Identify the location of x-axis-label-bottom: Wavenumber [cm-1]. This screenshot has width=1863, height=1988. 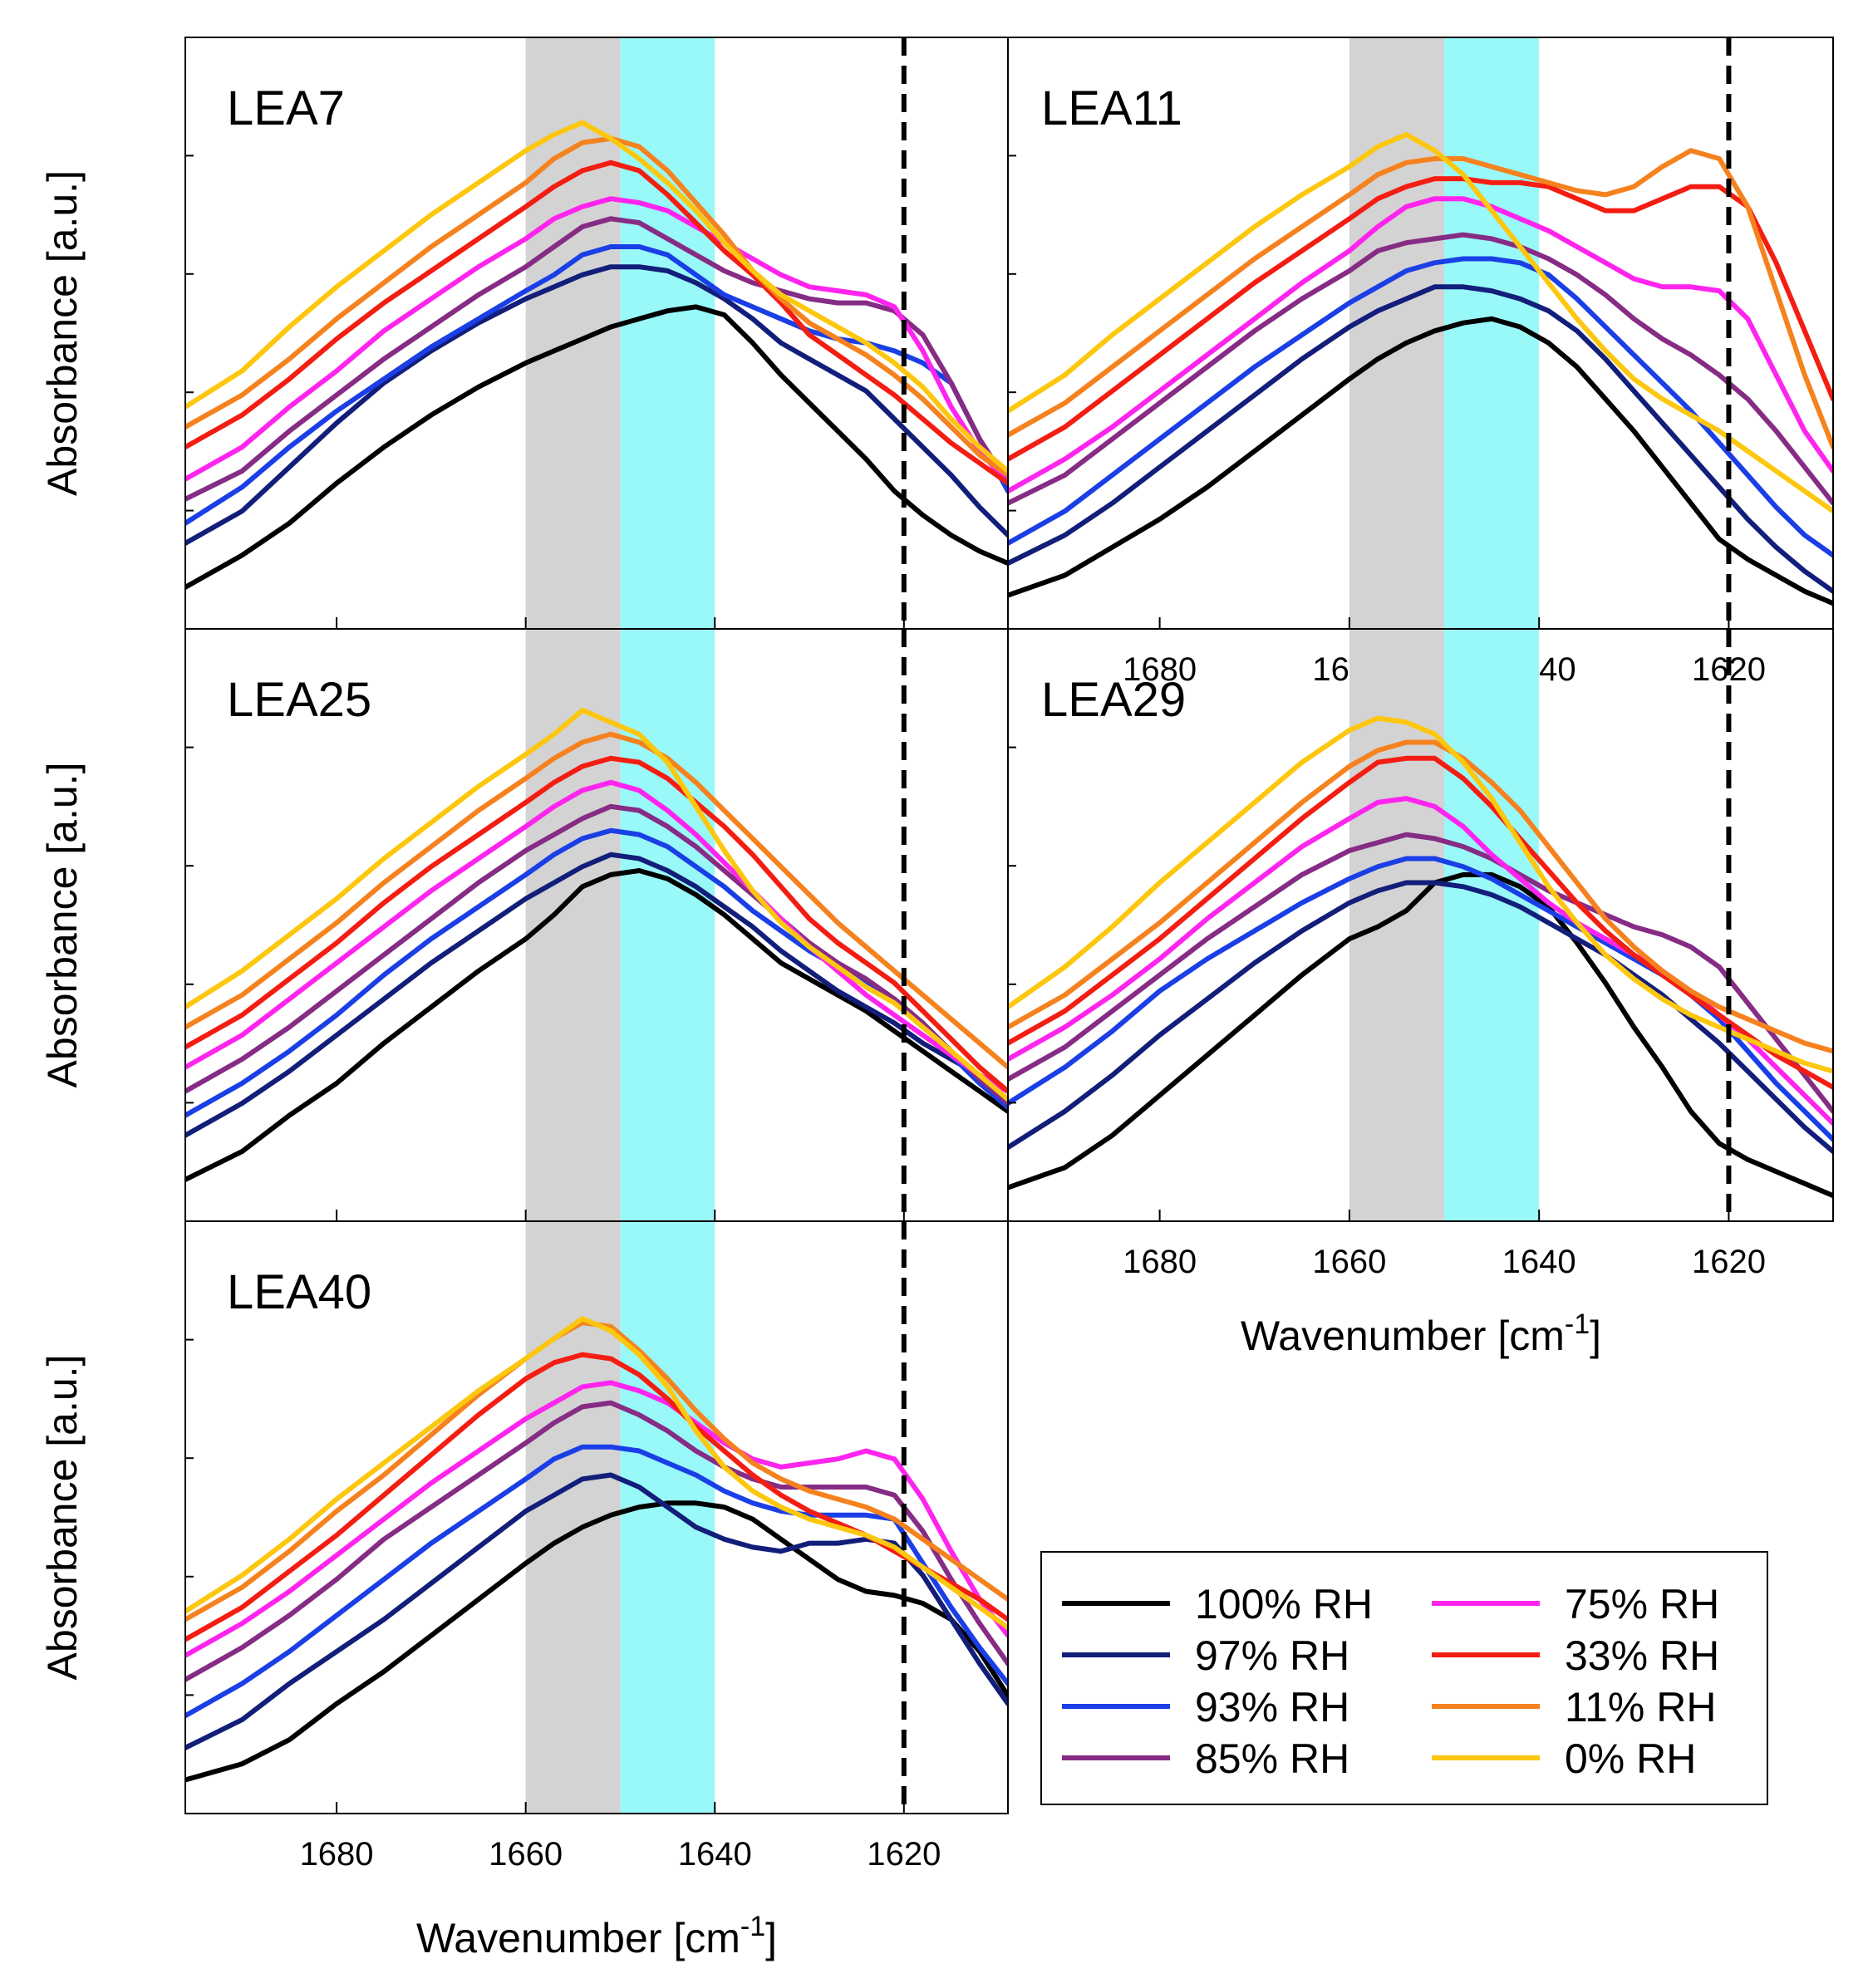
(596, 1936).